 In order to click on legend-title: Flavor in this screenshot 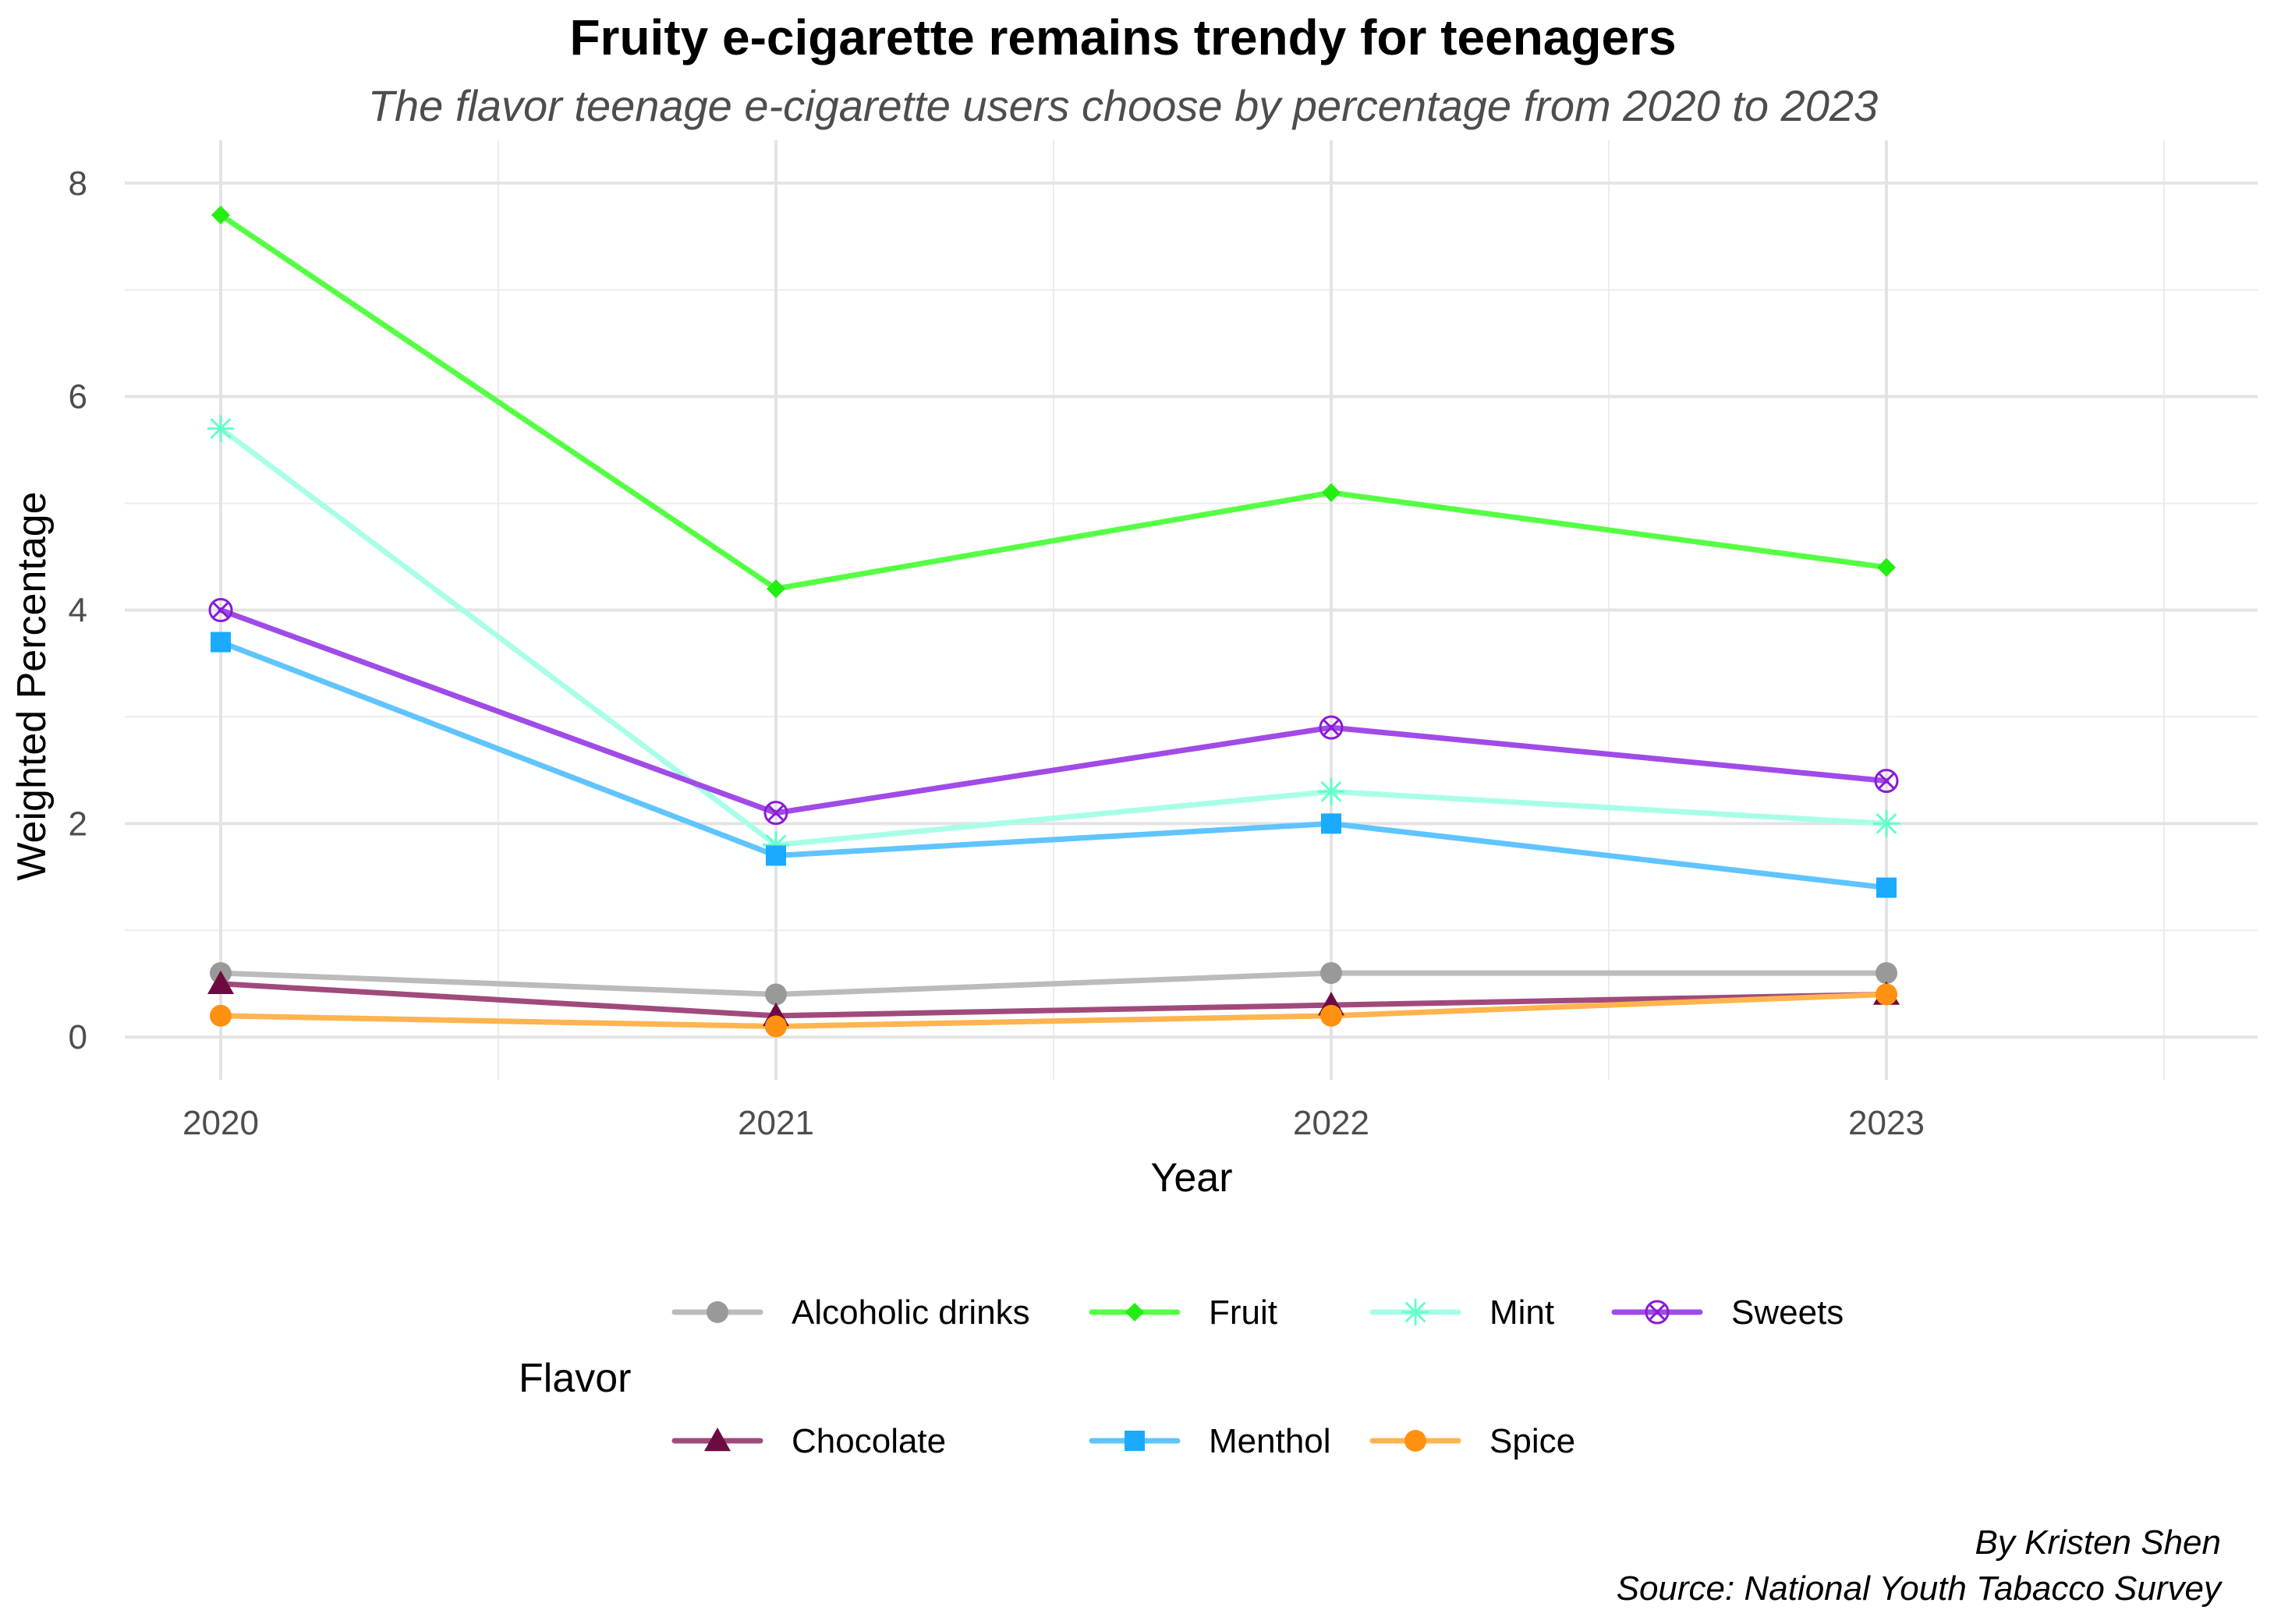, I will do `click(575, 1378)`.